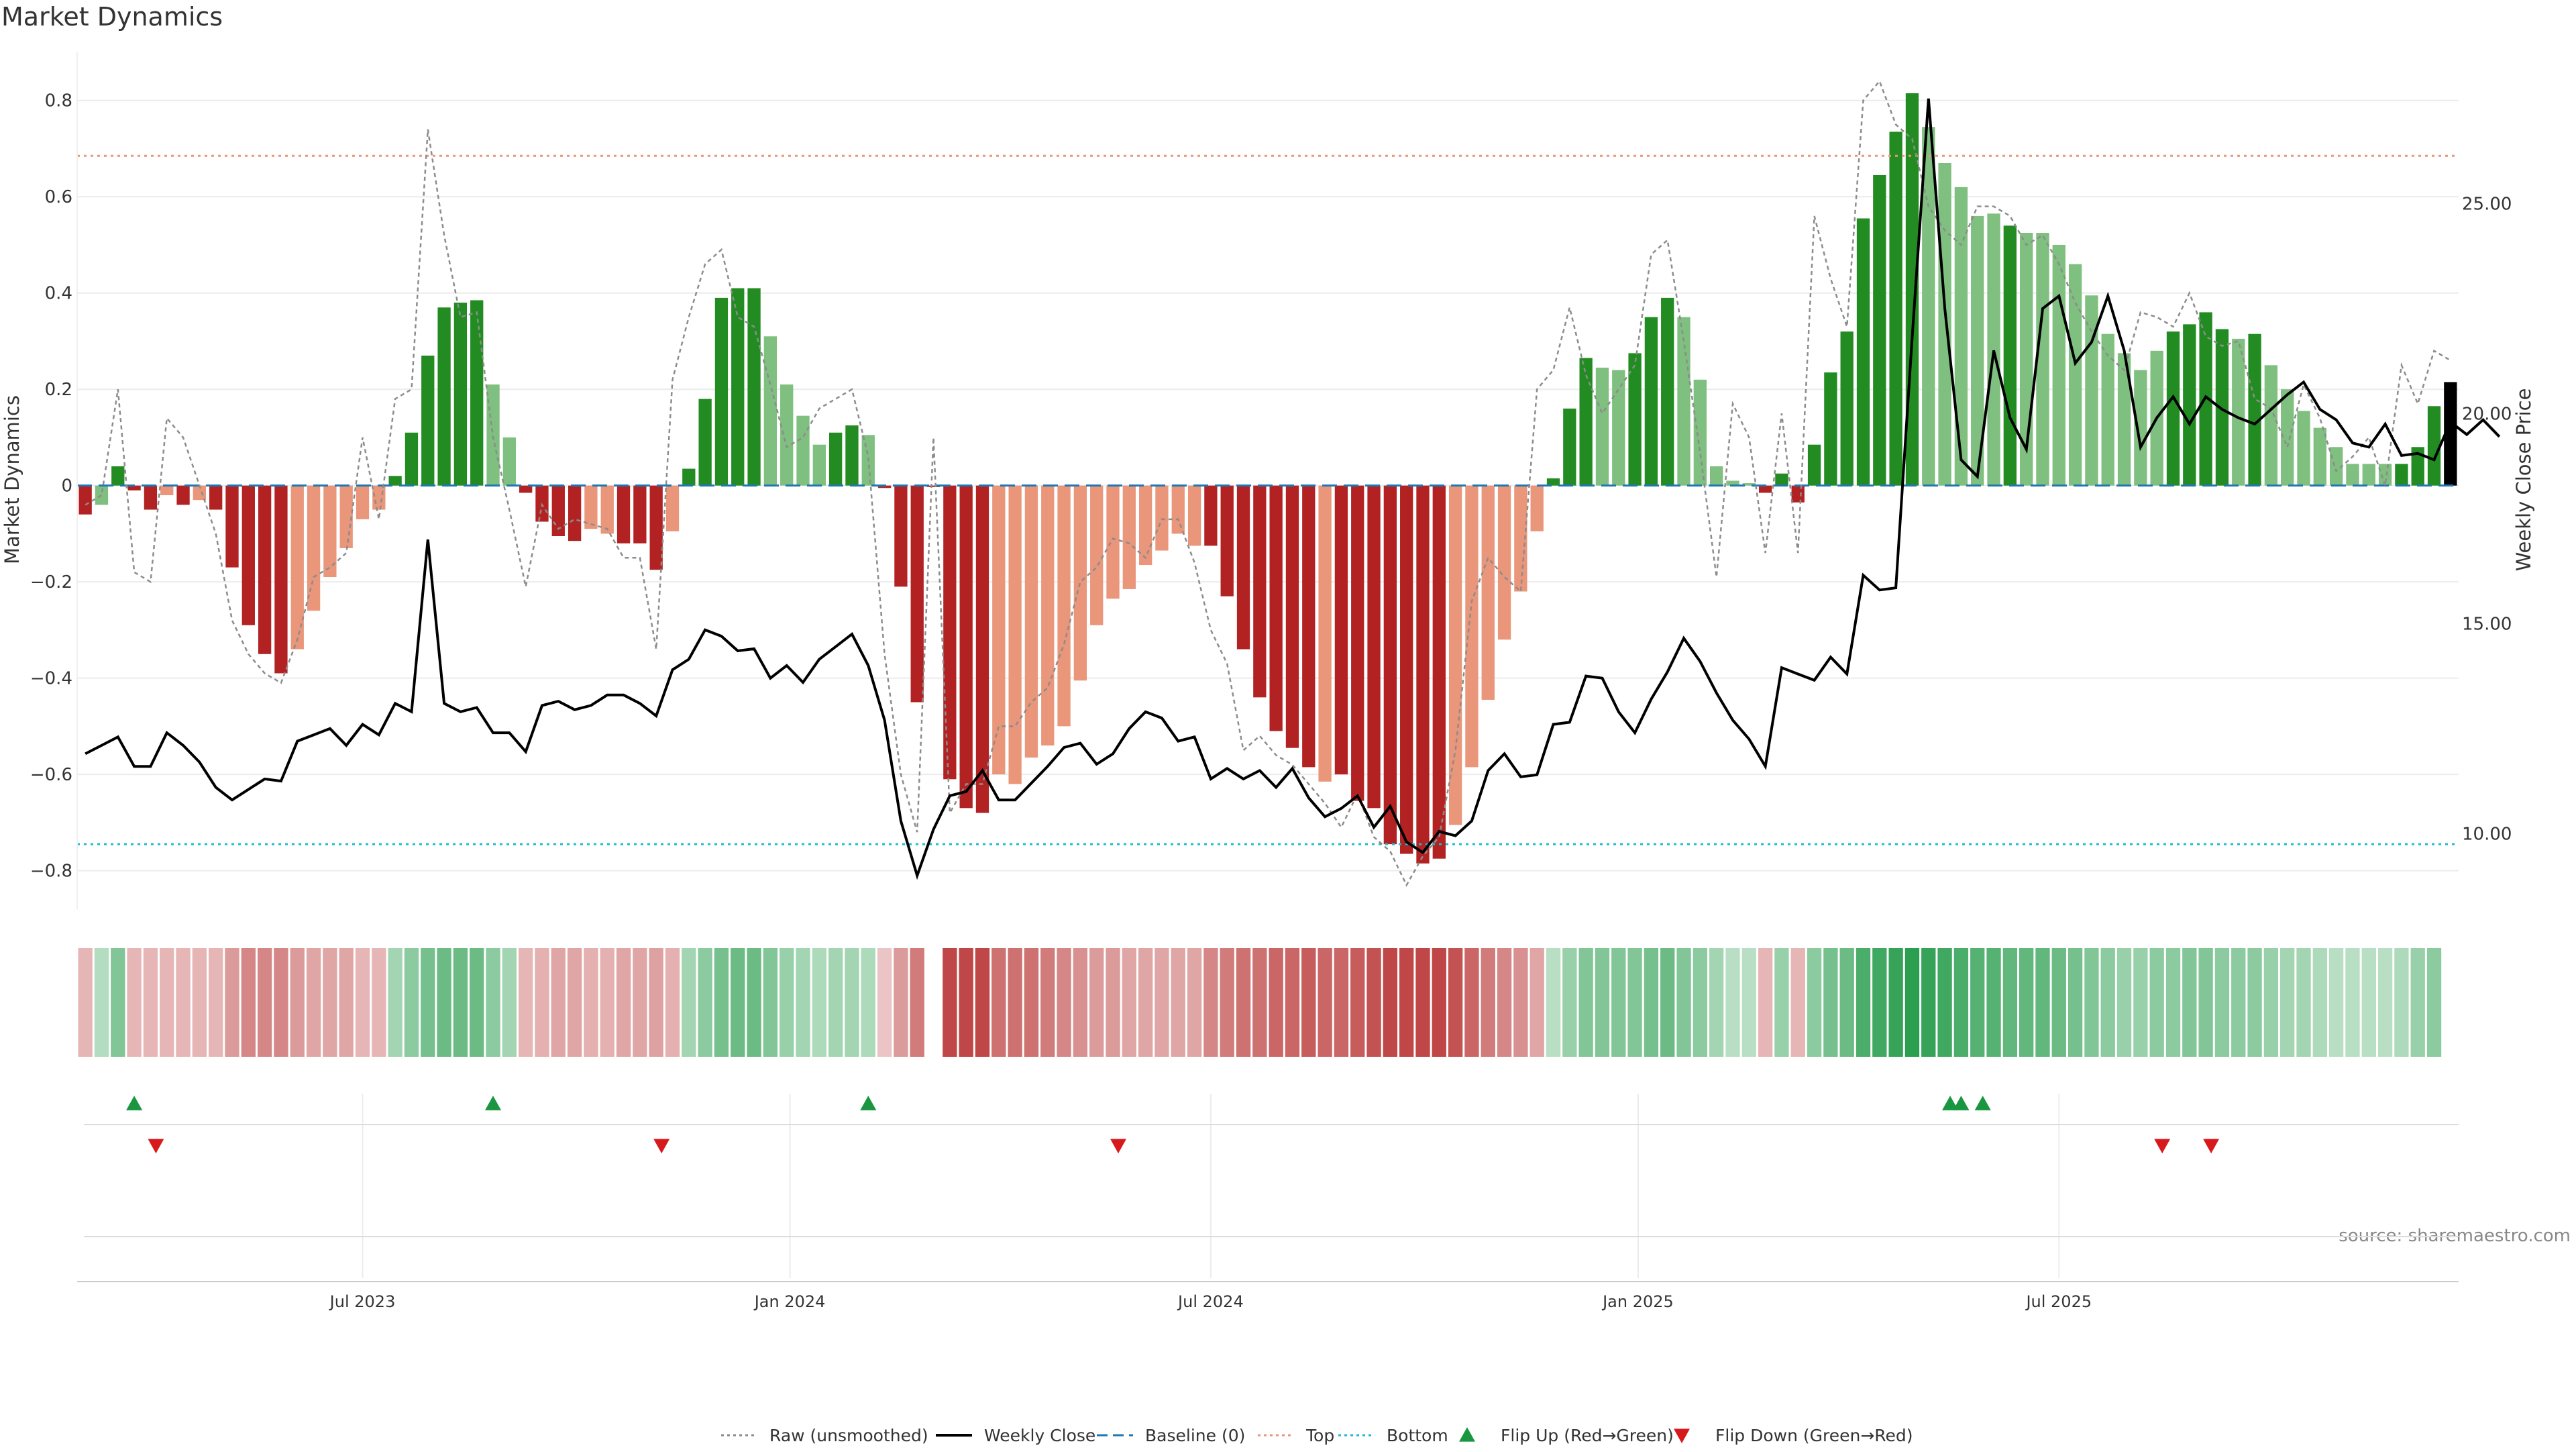  I want to click on y-tick-right-2: 20.00, so click(2487, 414).